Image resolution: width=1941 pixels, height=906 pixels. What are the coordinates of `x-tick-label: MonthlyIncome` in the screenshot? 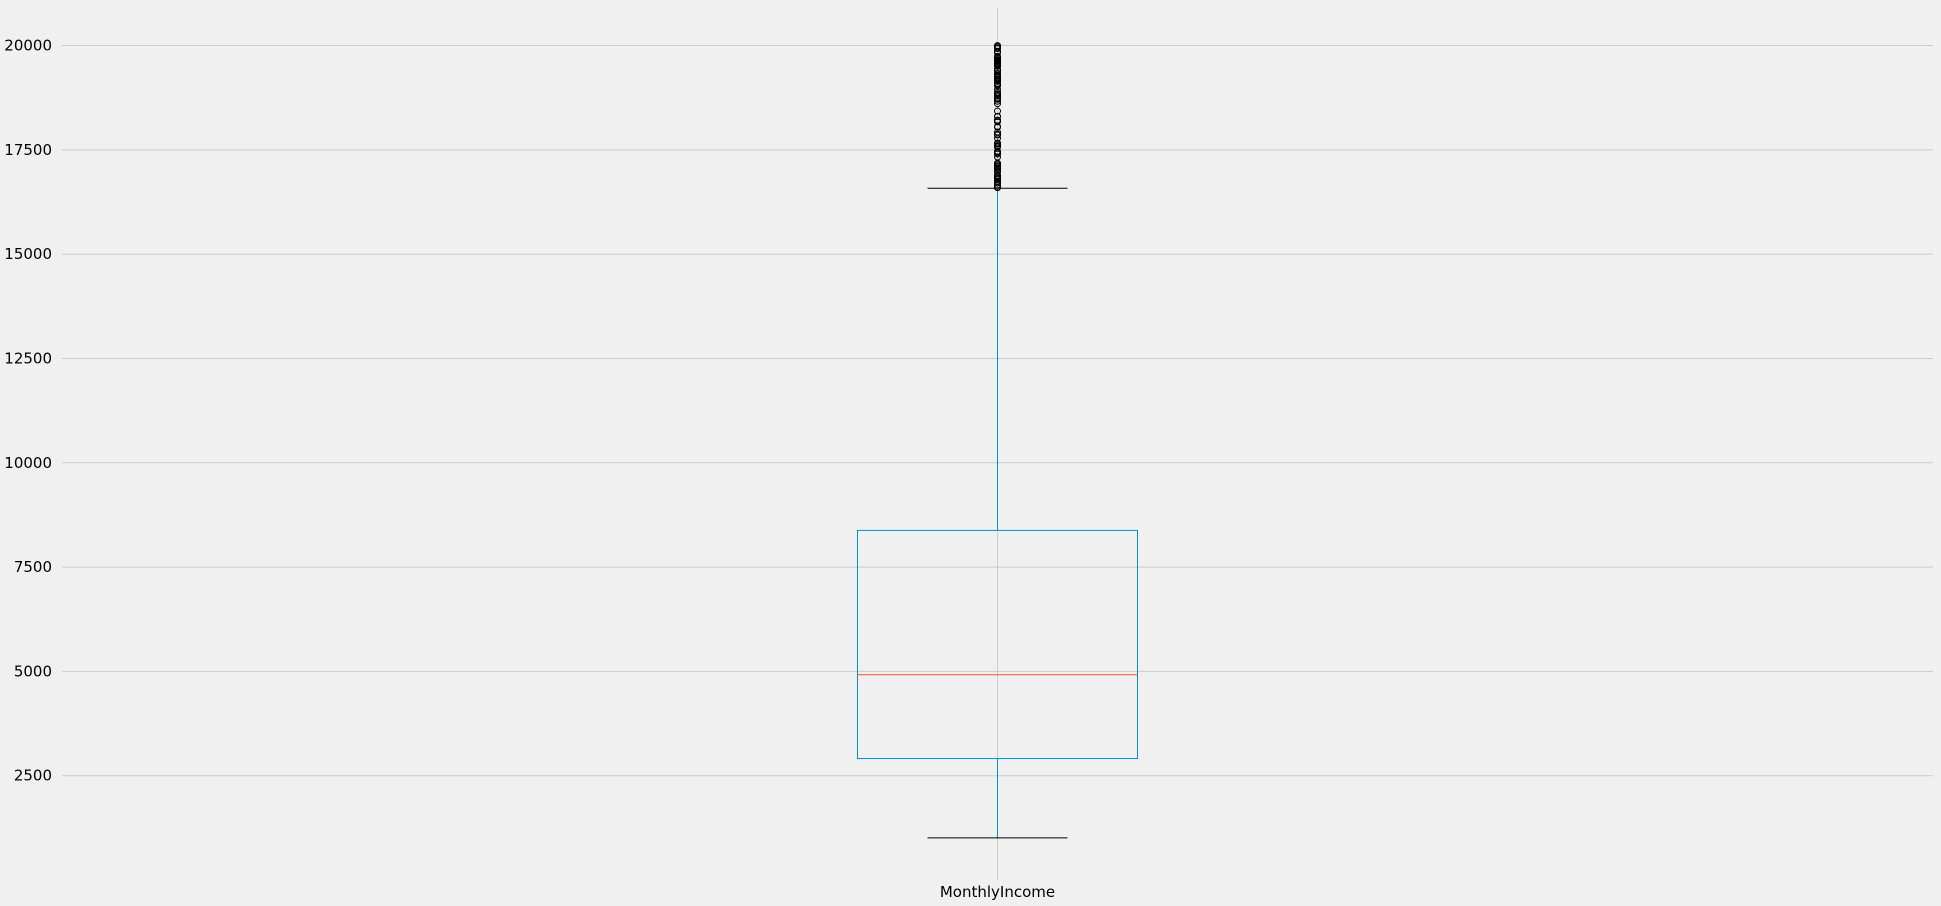 It's located at (997, 892).